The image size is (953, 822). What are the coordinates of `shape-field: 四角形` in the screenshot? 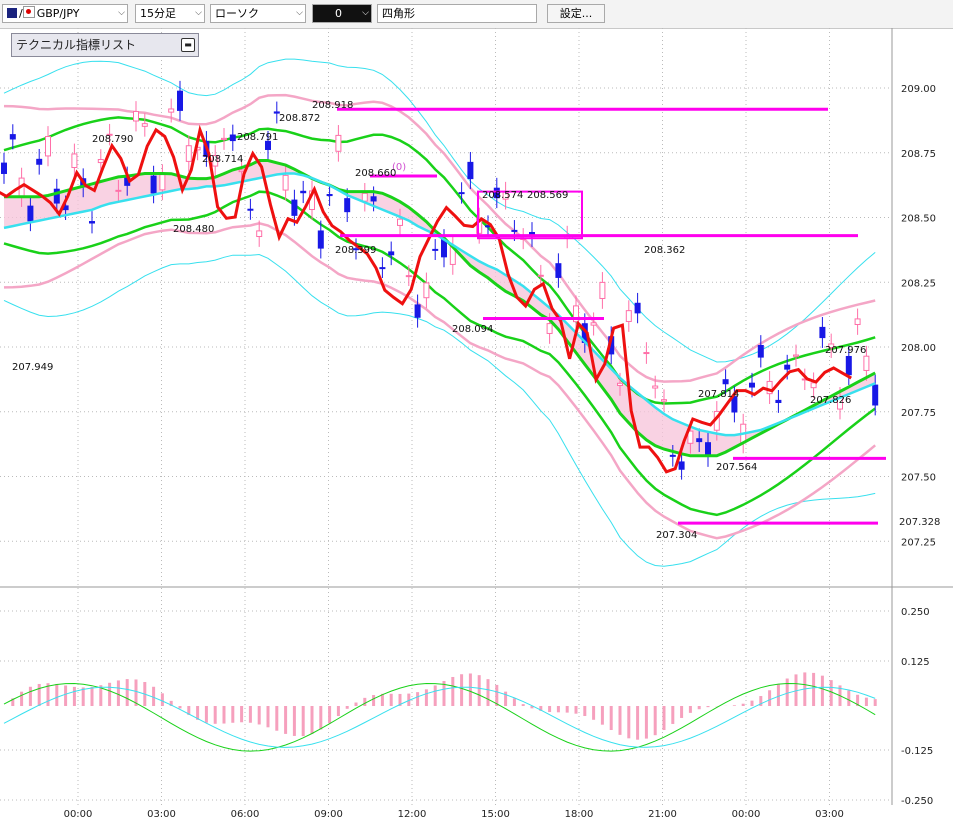 It's located at (457, 13).